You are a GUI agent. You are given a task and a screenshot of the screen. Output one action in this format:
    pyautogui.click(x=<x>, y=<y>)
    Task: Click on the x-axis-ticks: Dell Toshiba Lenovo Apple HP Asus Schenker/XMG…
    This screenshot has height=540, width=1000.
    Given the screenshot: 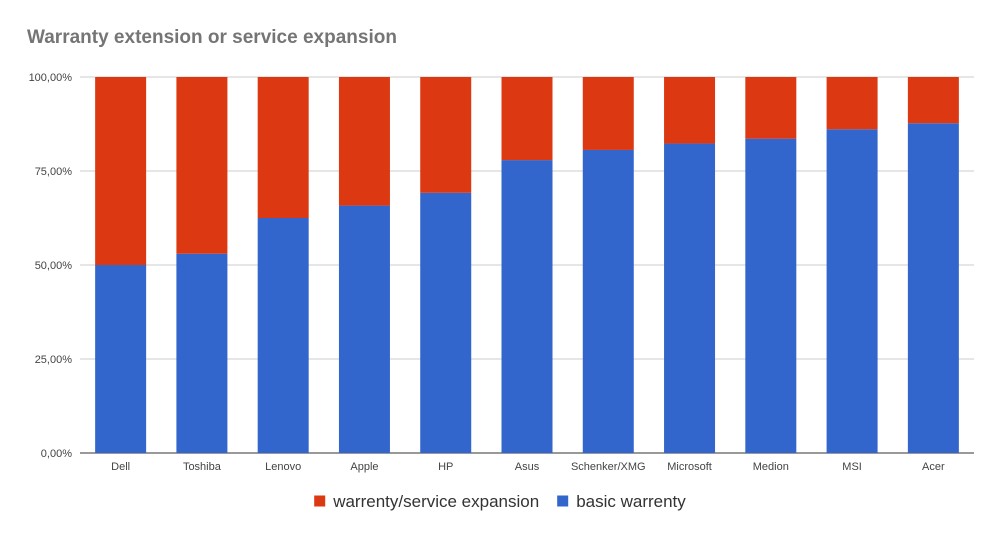 What is the action you would take?
    pyautogui.click(x=528, y=467)
    